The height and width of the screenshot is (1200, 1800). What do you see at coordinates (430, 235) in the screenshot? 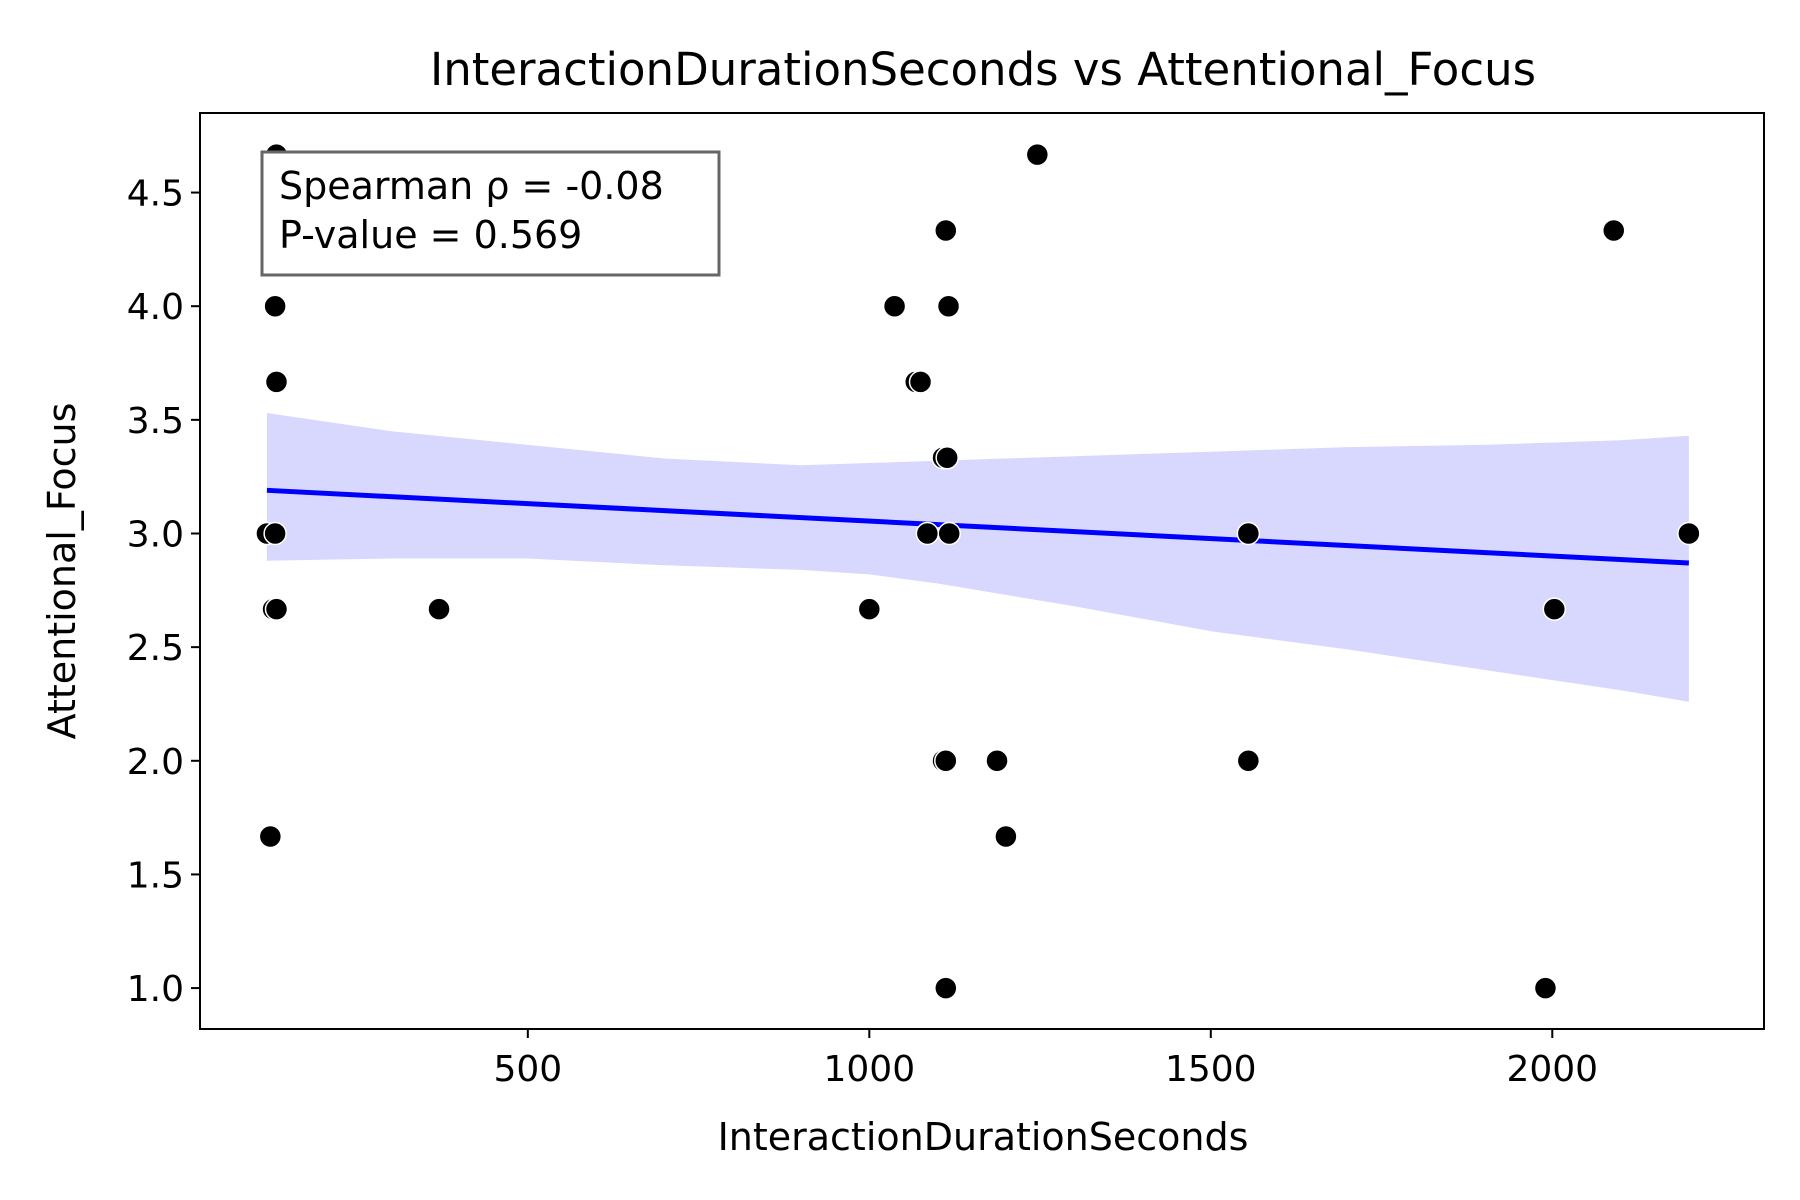
I see `p-value-text: P-value = 0.569` at bounding box center [430, 235].